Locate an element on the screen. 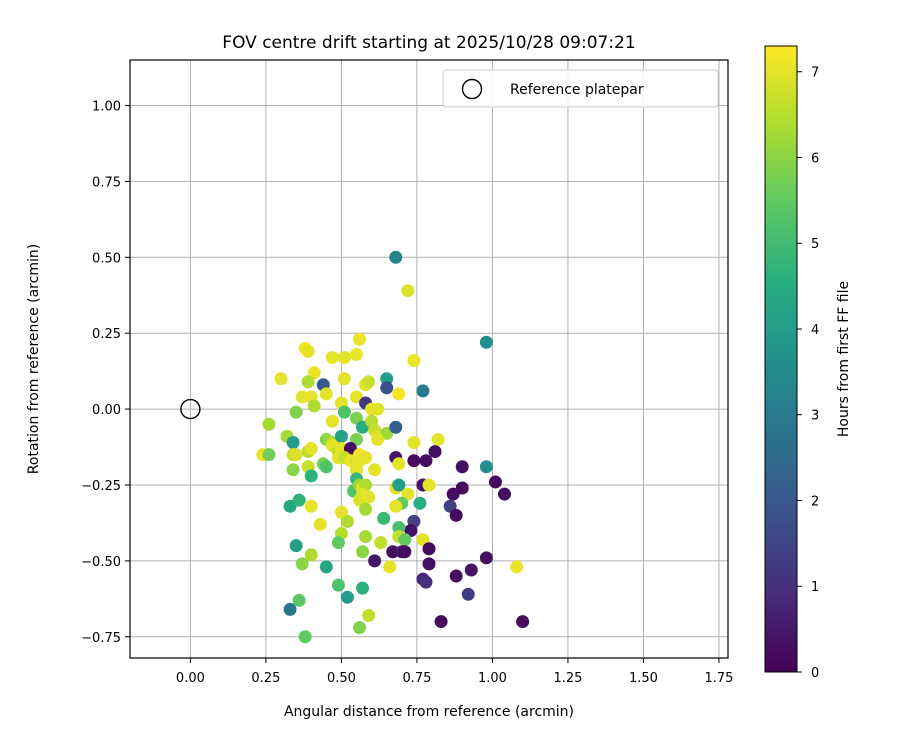  legend-marker-reference is located at coordinates (472, 89).